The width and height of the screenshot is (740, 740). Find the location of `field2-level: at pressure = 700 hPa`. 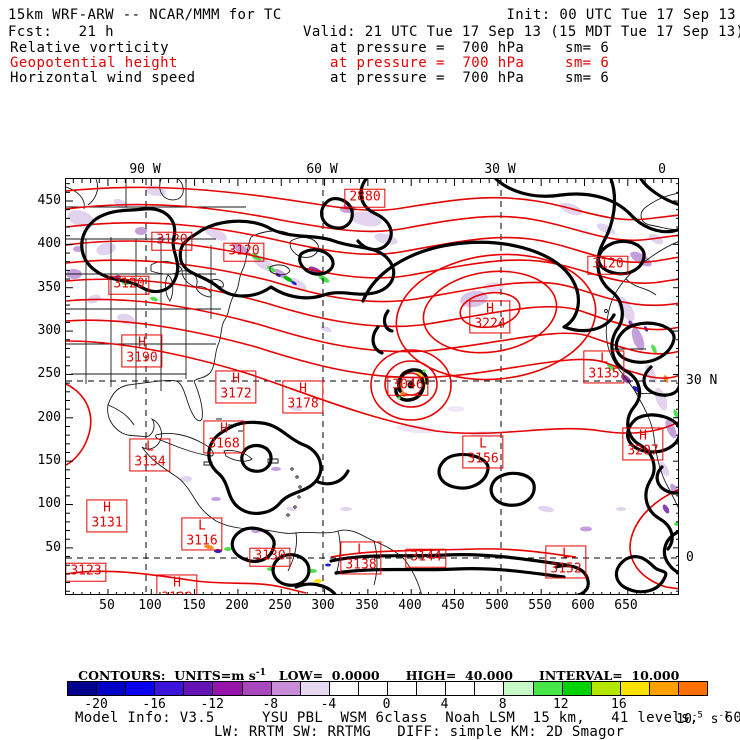

field2-level: at pressure = 700 hPa is located at coordinates (427, 63).